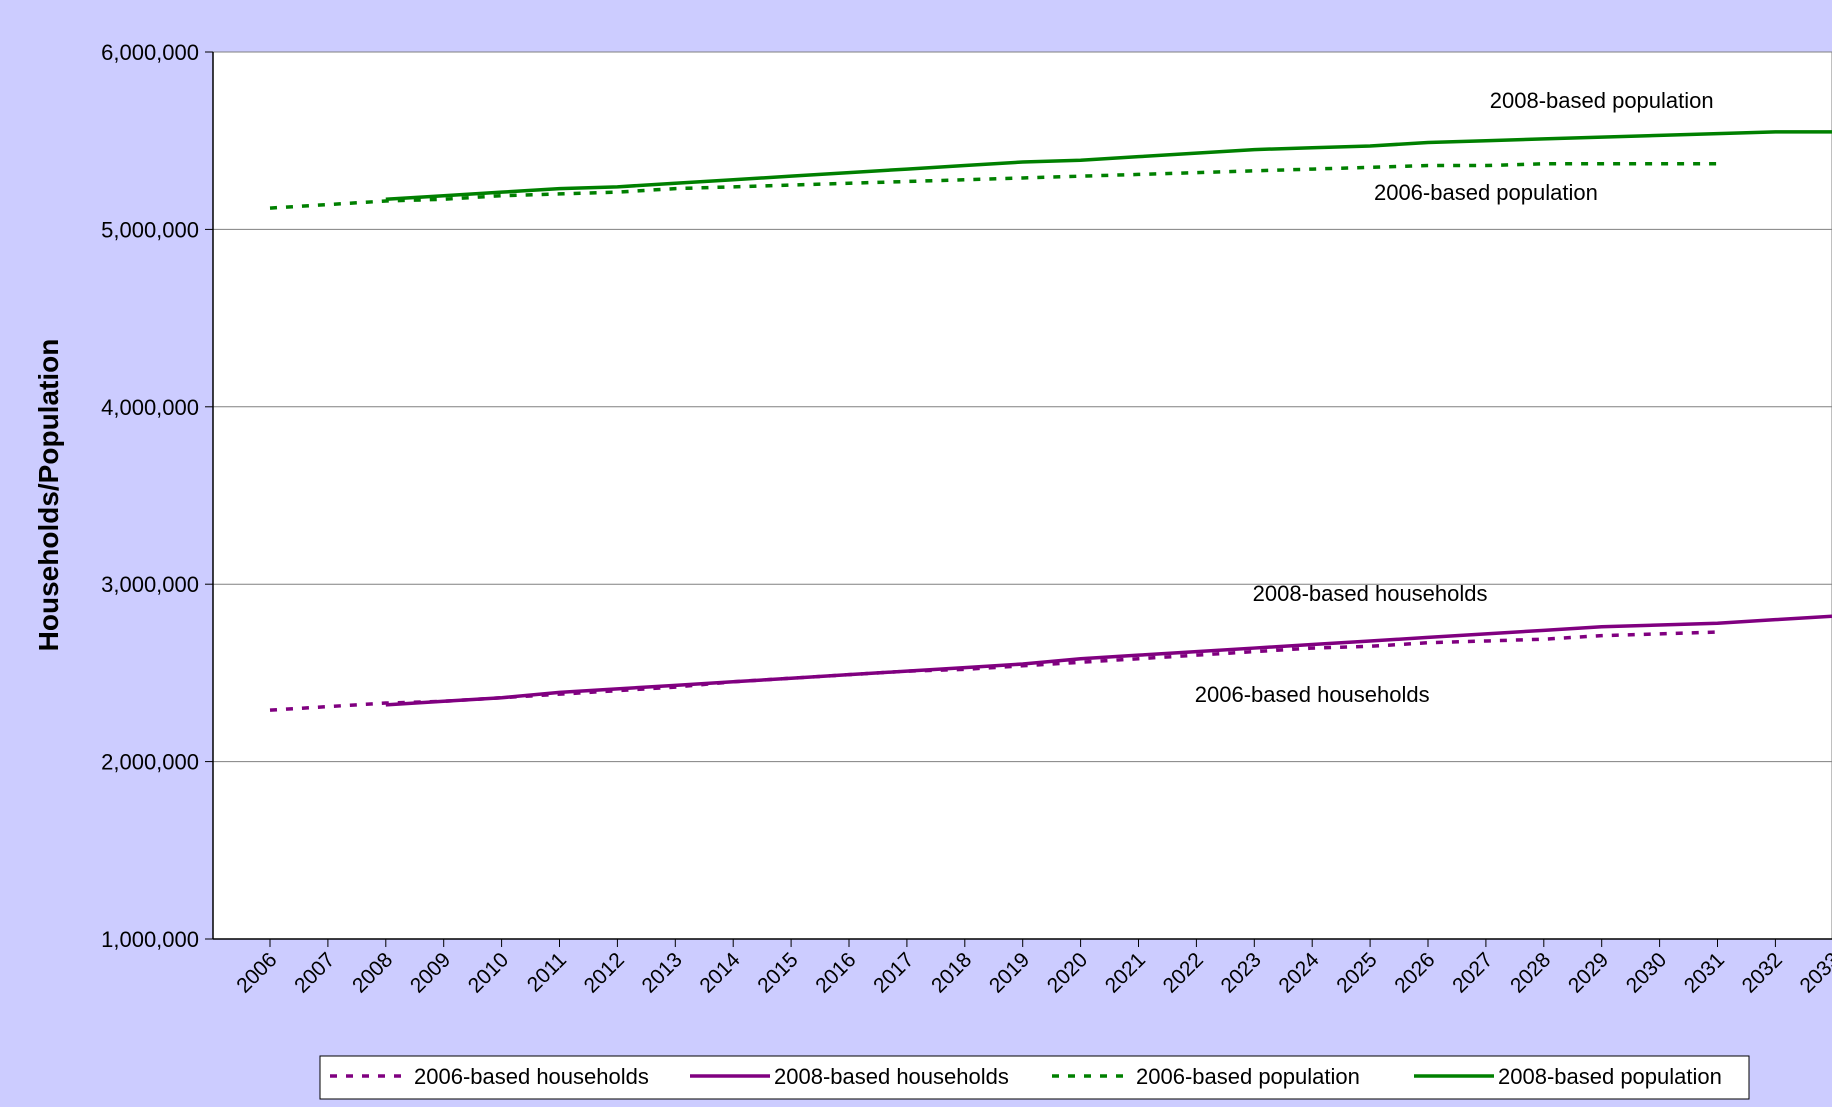  What do you see at coordinates (372, 972) in the screenshot?
I see `x-tick-label: 2008` at bounding box center [372, 972].